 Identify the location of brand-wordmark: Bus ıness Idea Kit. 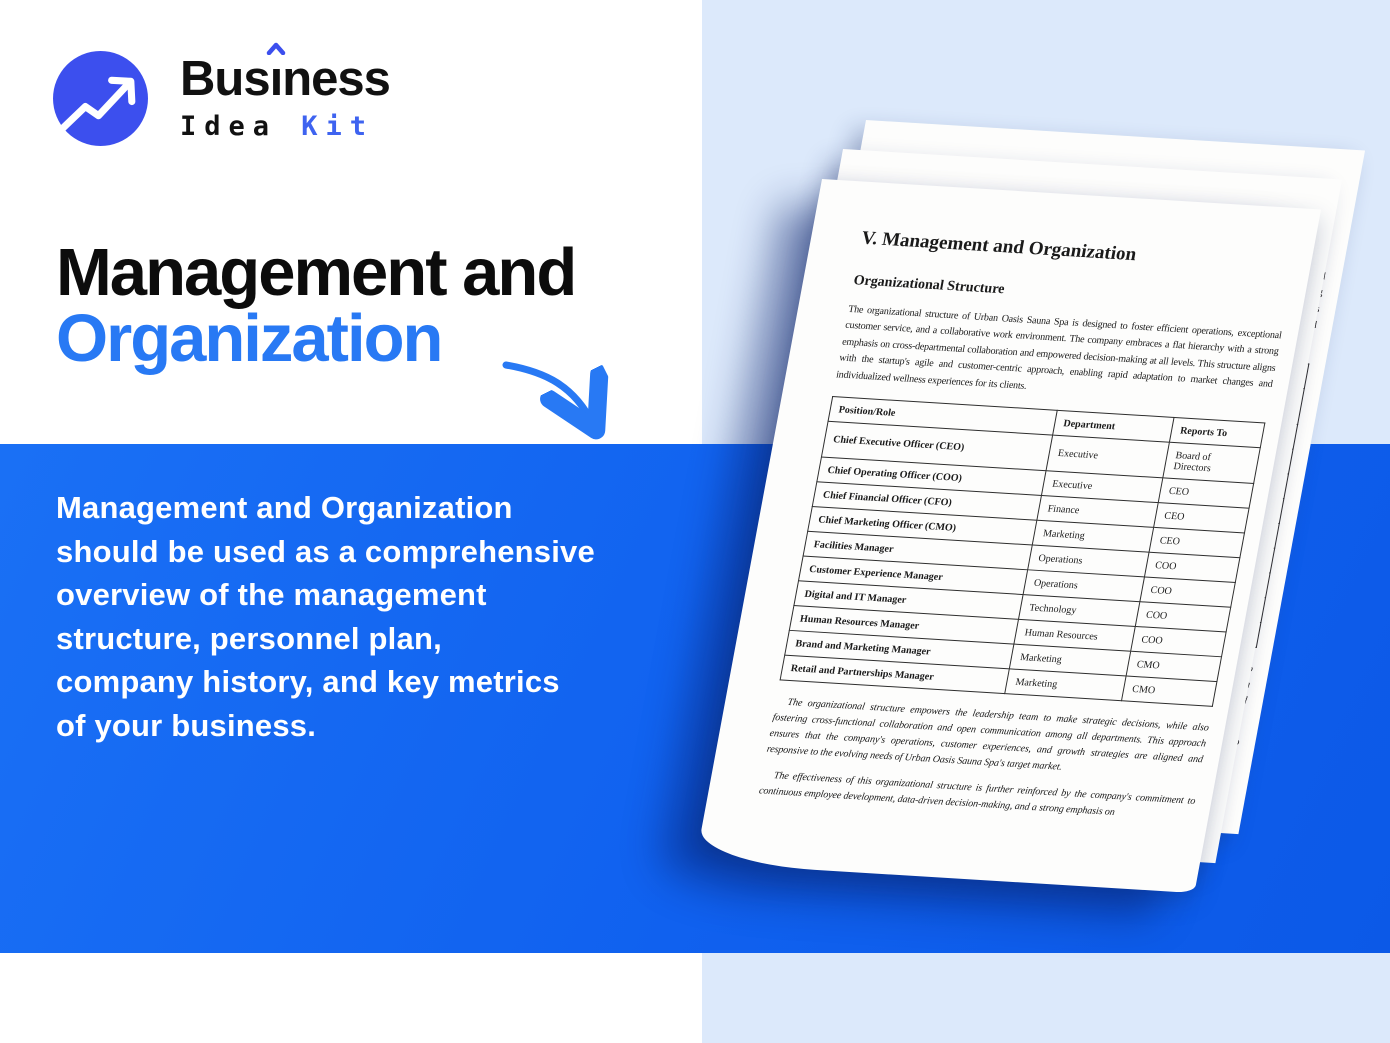
(285, 92).